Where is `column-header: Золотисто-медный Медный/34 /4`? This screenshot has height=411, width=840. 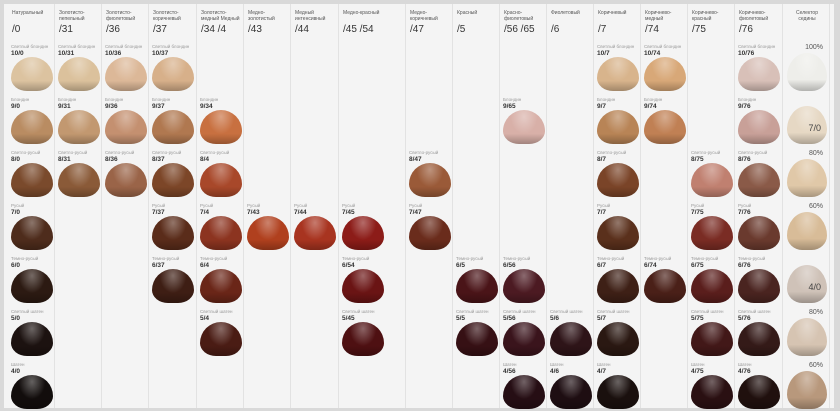
column-header: Золотисто-медный Медный/34 /4 is located at coordinates (221, 25).